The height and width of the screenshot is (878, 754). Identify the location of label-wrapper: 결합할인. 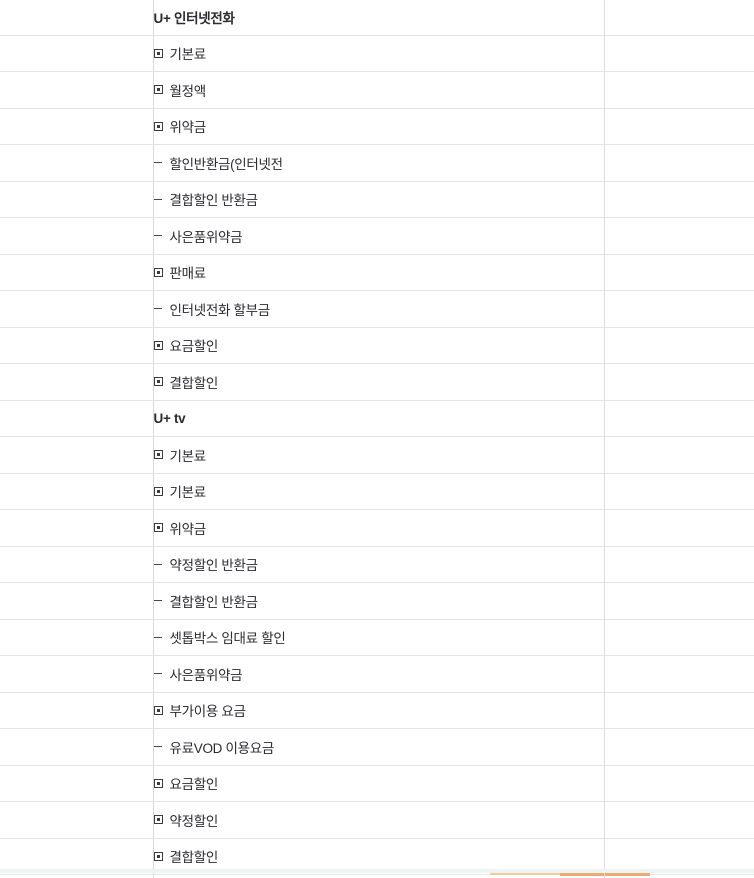
(378, 382).